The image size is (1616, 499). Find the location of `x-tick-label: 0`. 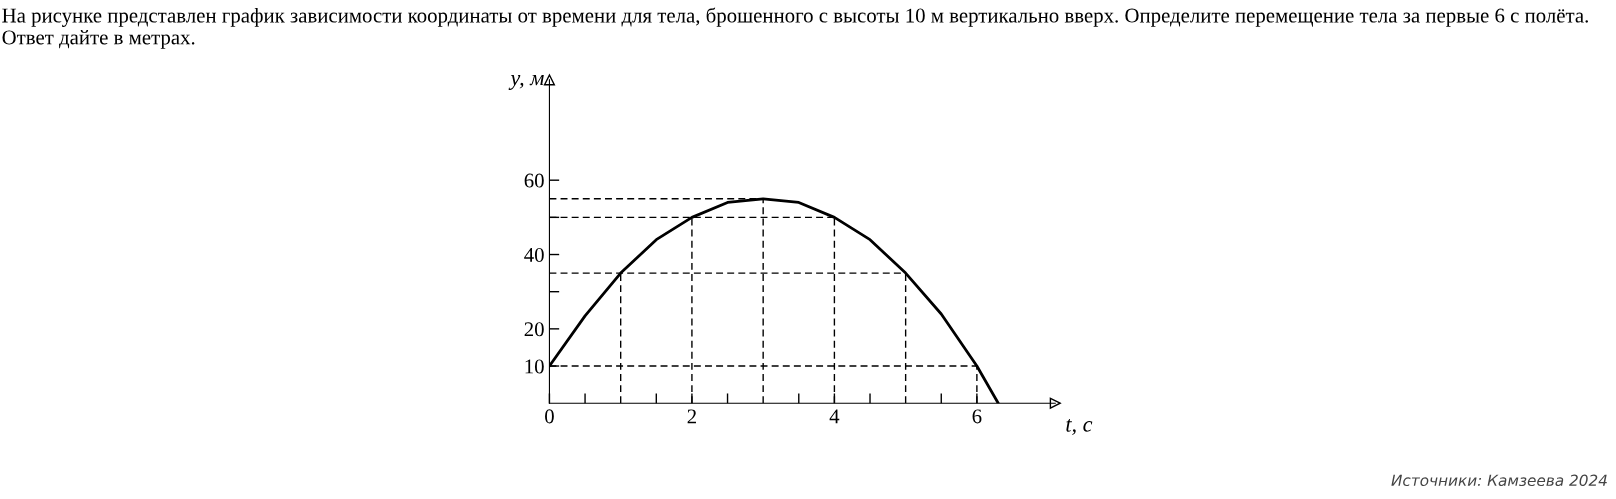

x-tick-label: 0 is located at coordinates (549, 416).